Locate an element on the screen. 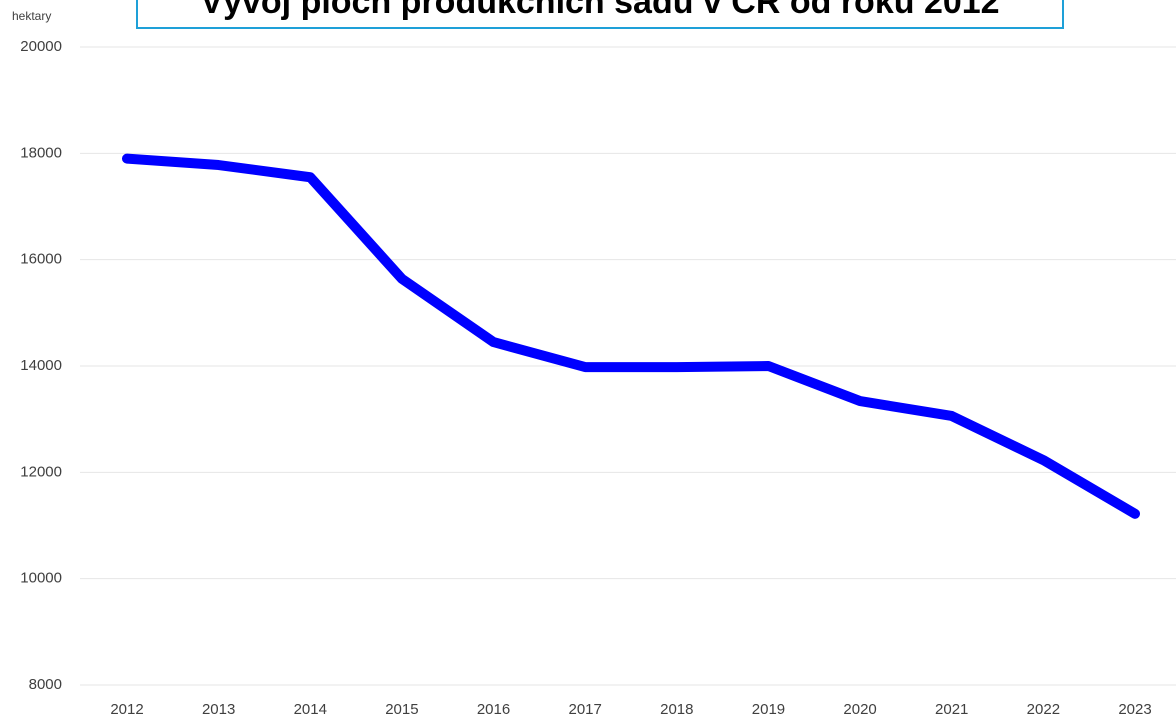 The image size is (1176, 721). x-tick-label: 2012 is located at coordinates (126, 709).